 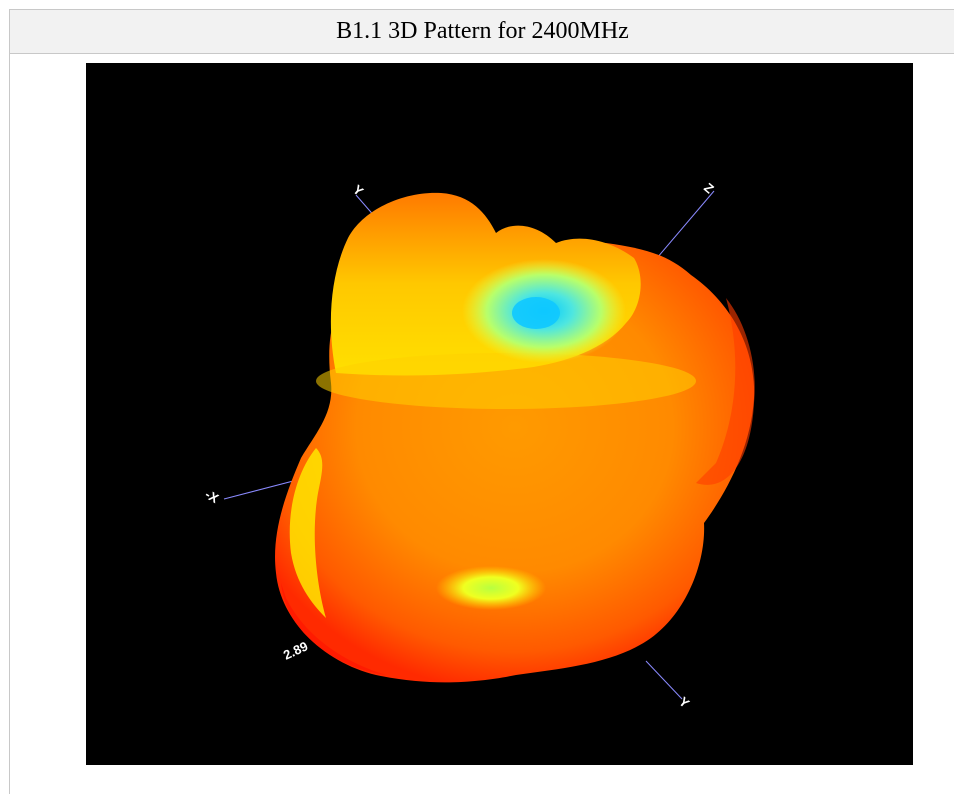 What do you see at coordinates (212, 497) in the screenshot?
I see `x-axis-label: -X` at bounding box center [212, 497].